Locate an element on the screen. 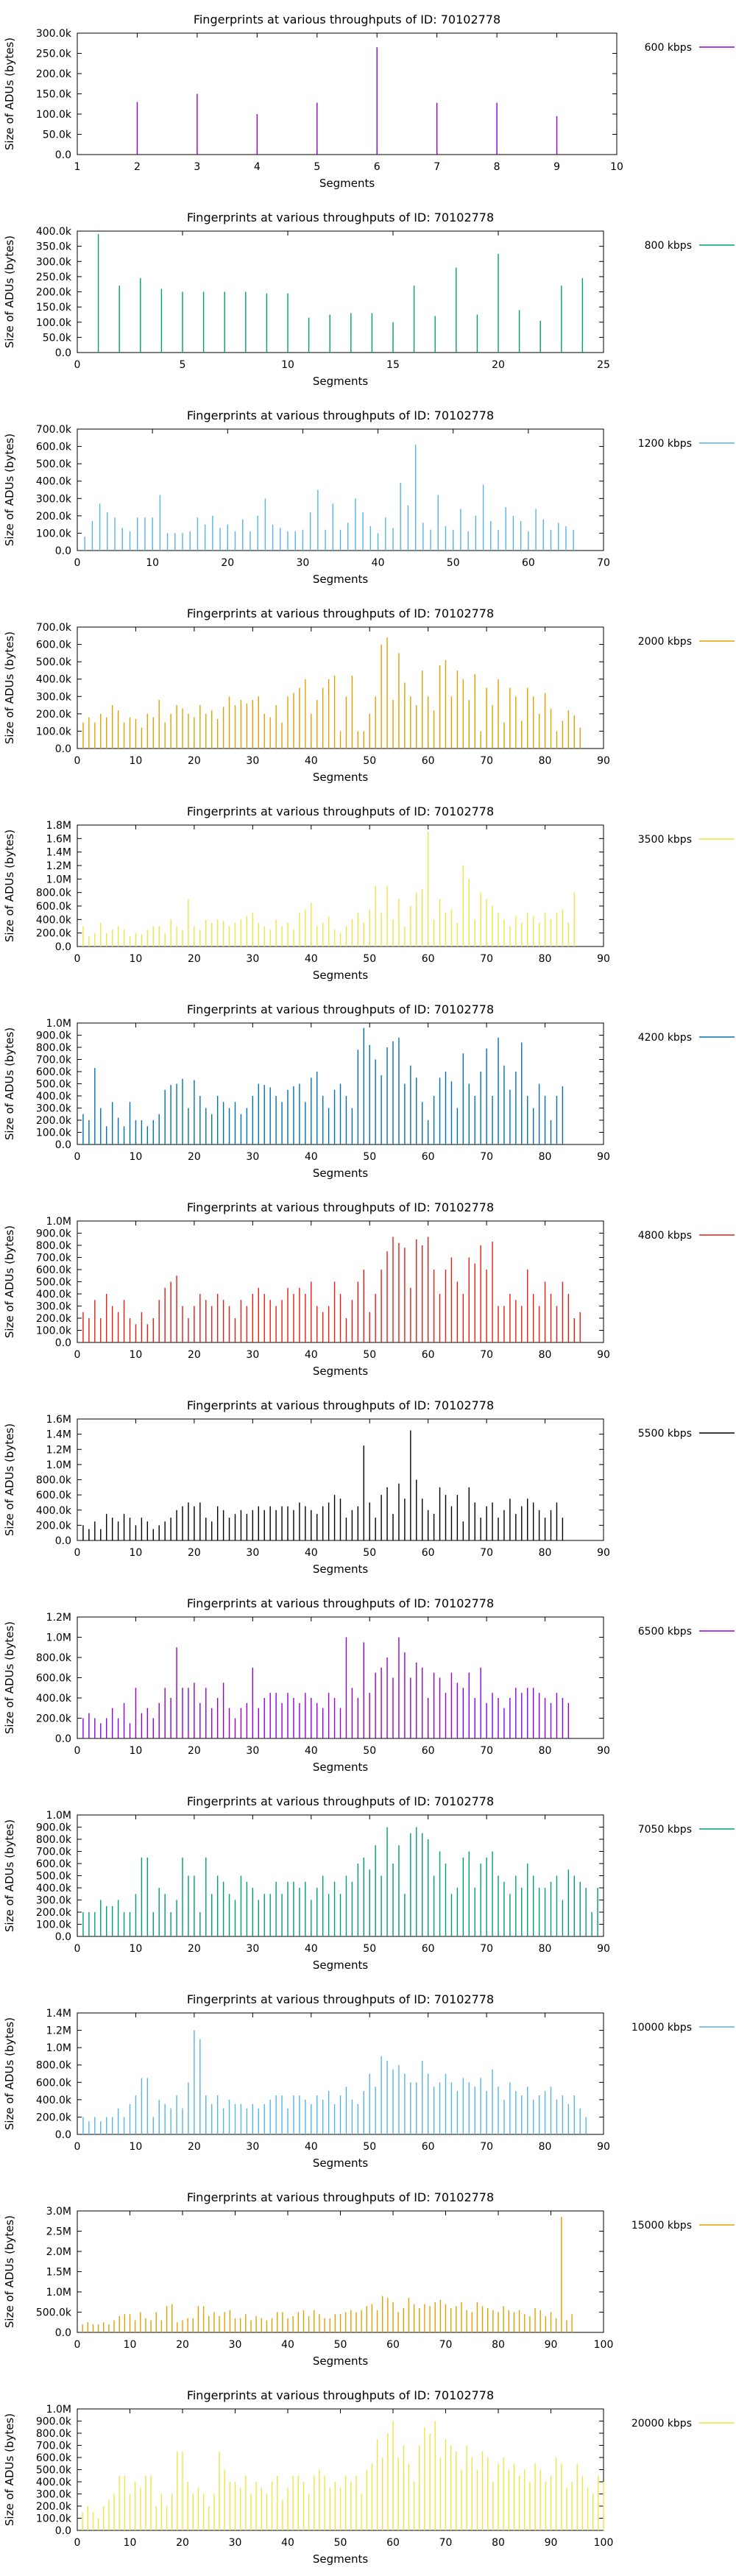 This screenshot has height=2576, width=736. y-tick-label: 150.0k is located at coordinates (54, 308).